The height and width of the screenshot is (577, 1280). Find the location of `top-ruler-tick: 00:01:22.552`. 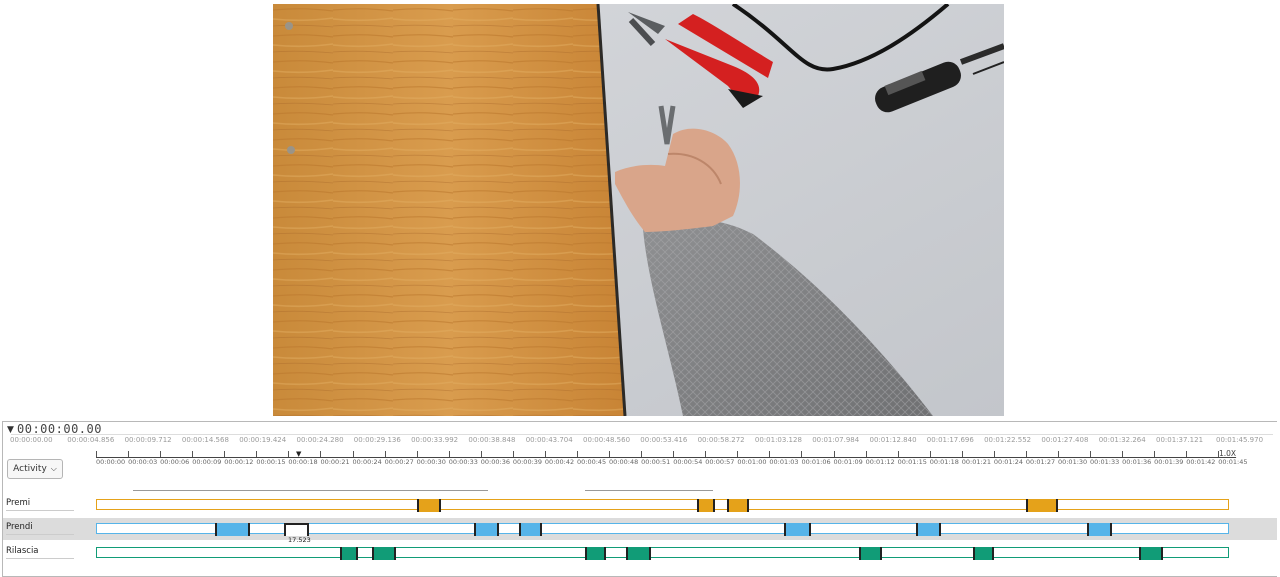

top-ruler-tick: 00:01:22.552 is located at coordinates (1008, 440).